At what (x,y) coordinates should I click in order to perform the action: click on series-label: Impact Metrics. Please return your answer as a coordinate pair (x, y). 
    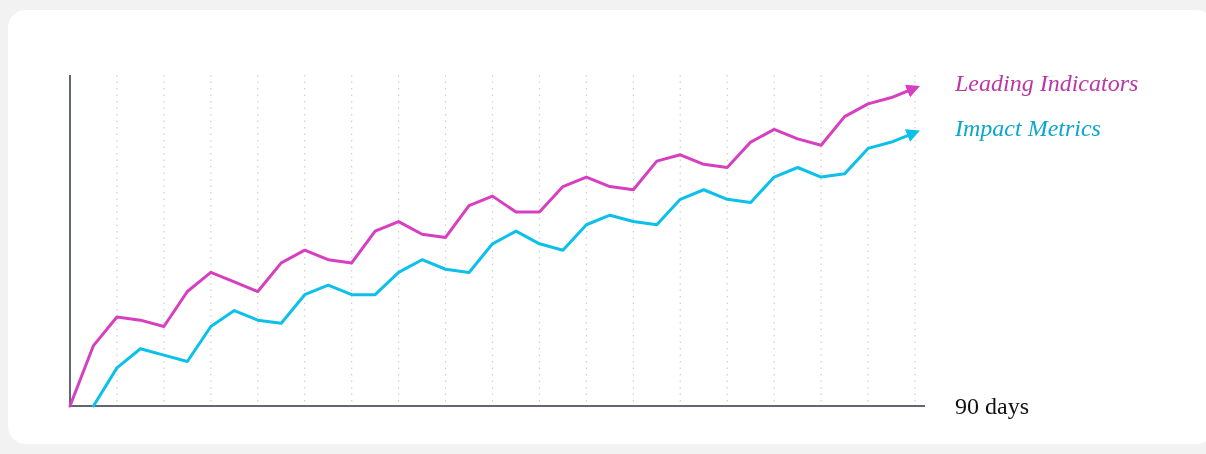
    Looking at the image, I should click on (1027, 127).